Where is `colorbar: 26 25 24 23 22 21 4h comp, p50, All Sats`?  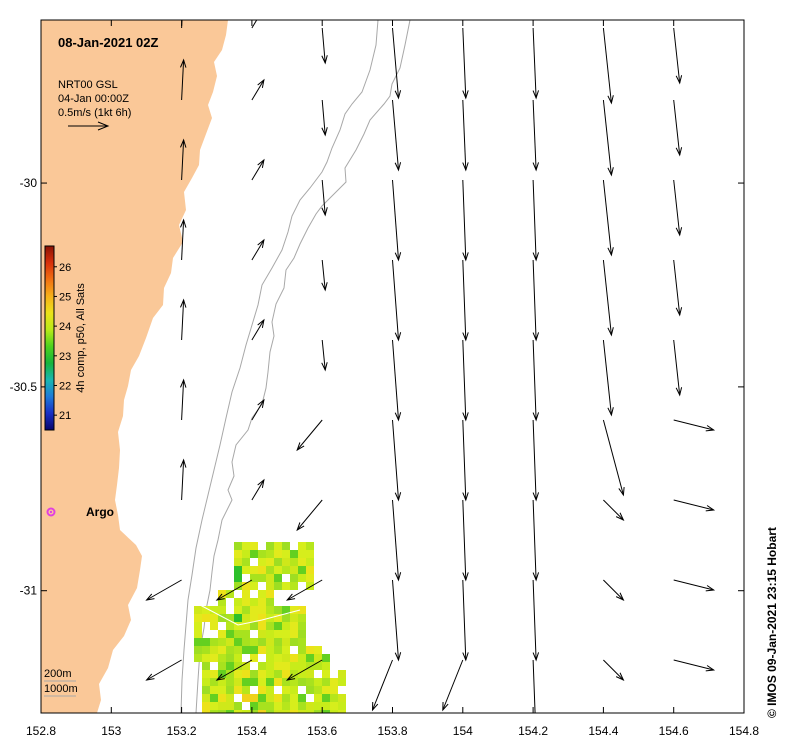 colorbar: 26 25 24 23 22 21 4h comp, p50, All Sats is located at coordinates (65, 338).